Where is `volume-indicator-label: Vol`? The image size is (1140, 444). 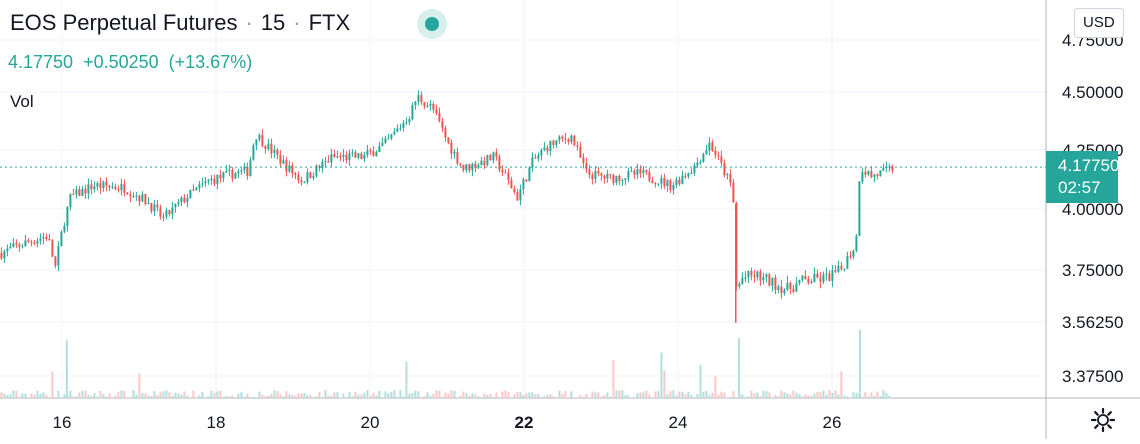
volume-indicator-label: Vol is located at coordinates (22, 102).